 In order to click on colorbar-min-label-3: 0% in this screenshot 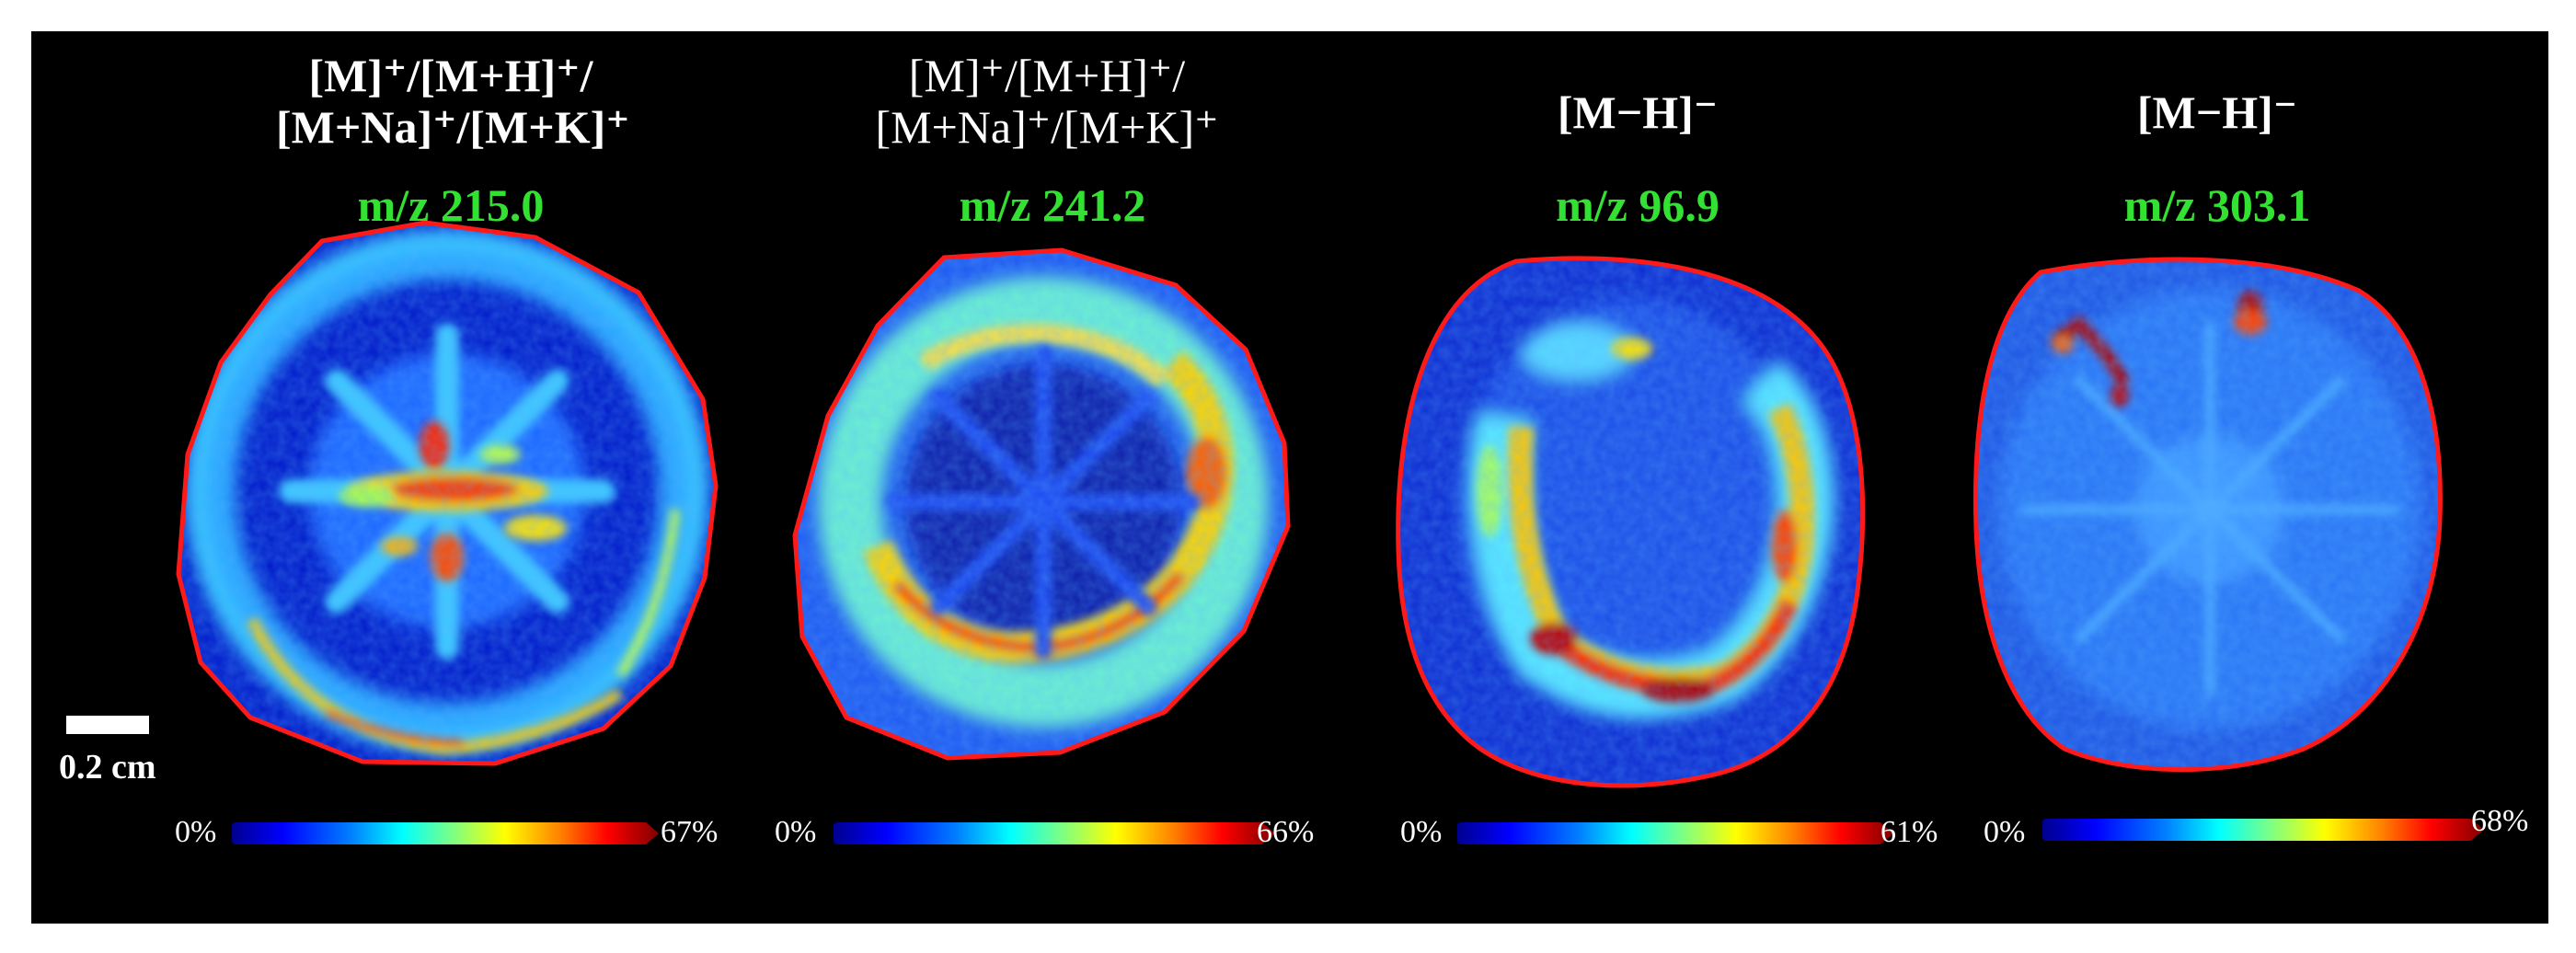, I will do `click(1421, 832)`.